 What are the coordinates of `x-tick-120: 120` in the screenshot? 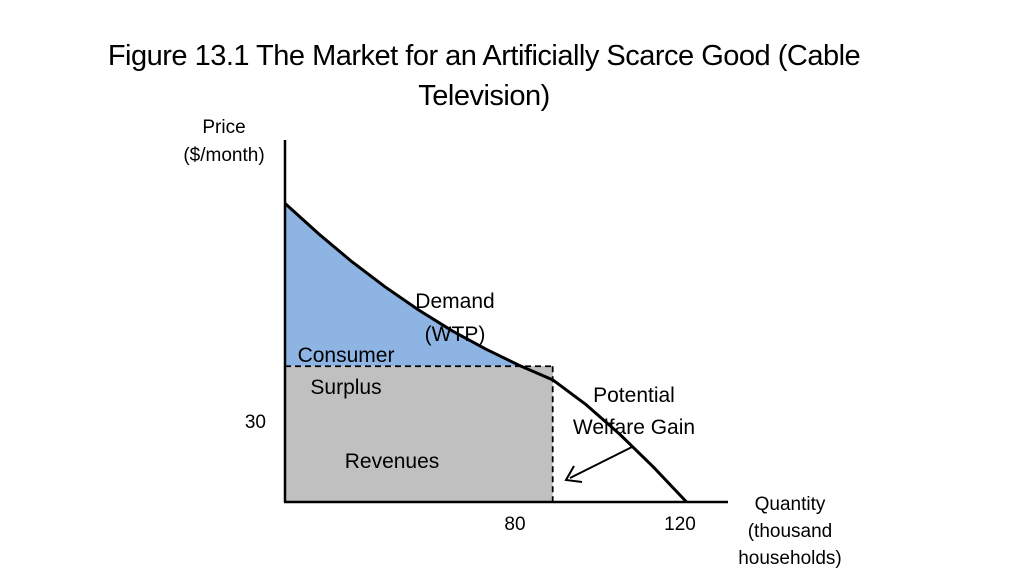 It's located at (680, 524).